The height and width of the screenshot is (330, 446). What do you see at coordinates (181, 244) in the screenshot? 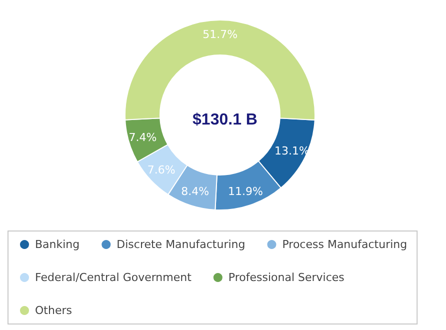
I see `legend-label: Discrete Manufacturing` at bounding box center [181, 244].